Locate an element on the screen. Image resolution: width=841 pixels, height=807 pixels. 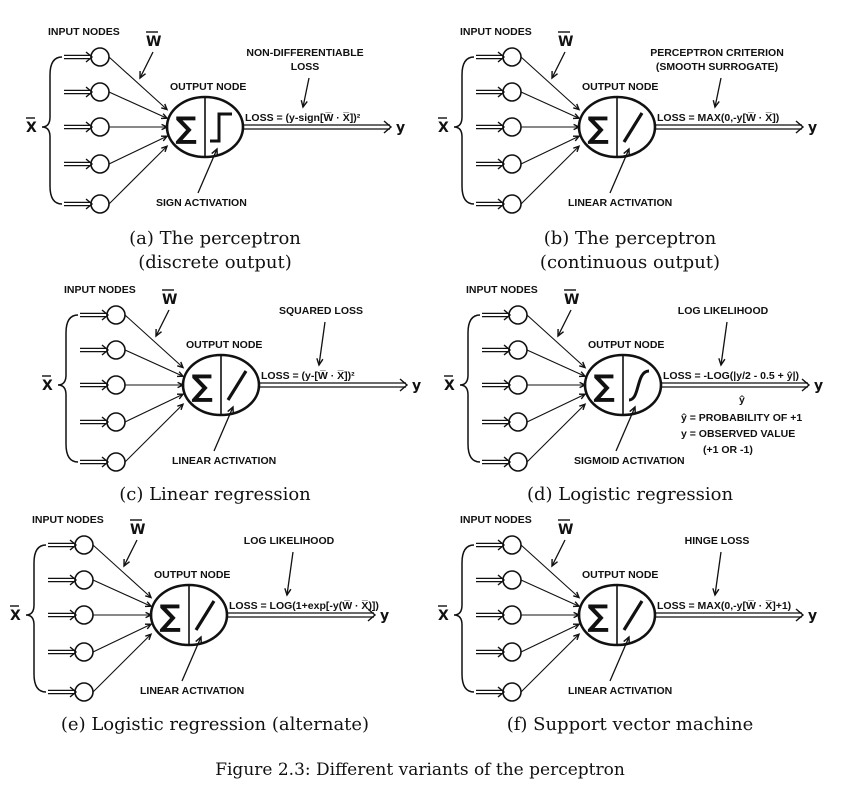
loss-formula: LOSS = (y-[W̅ · X̅])² is located at coordinates (308, 376).